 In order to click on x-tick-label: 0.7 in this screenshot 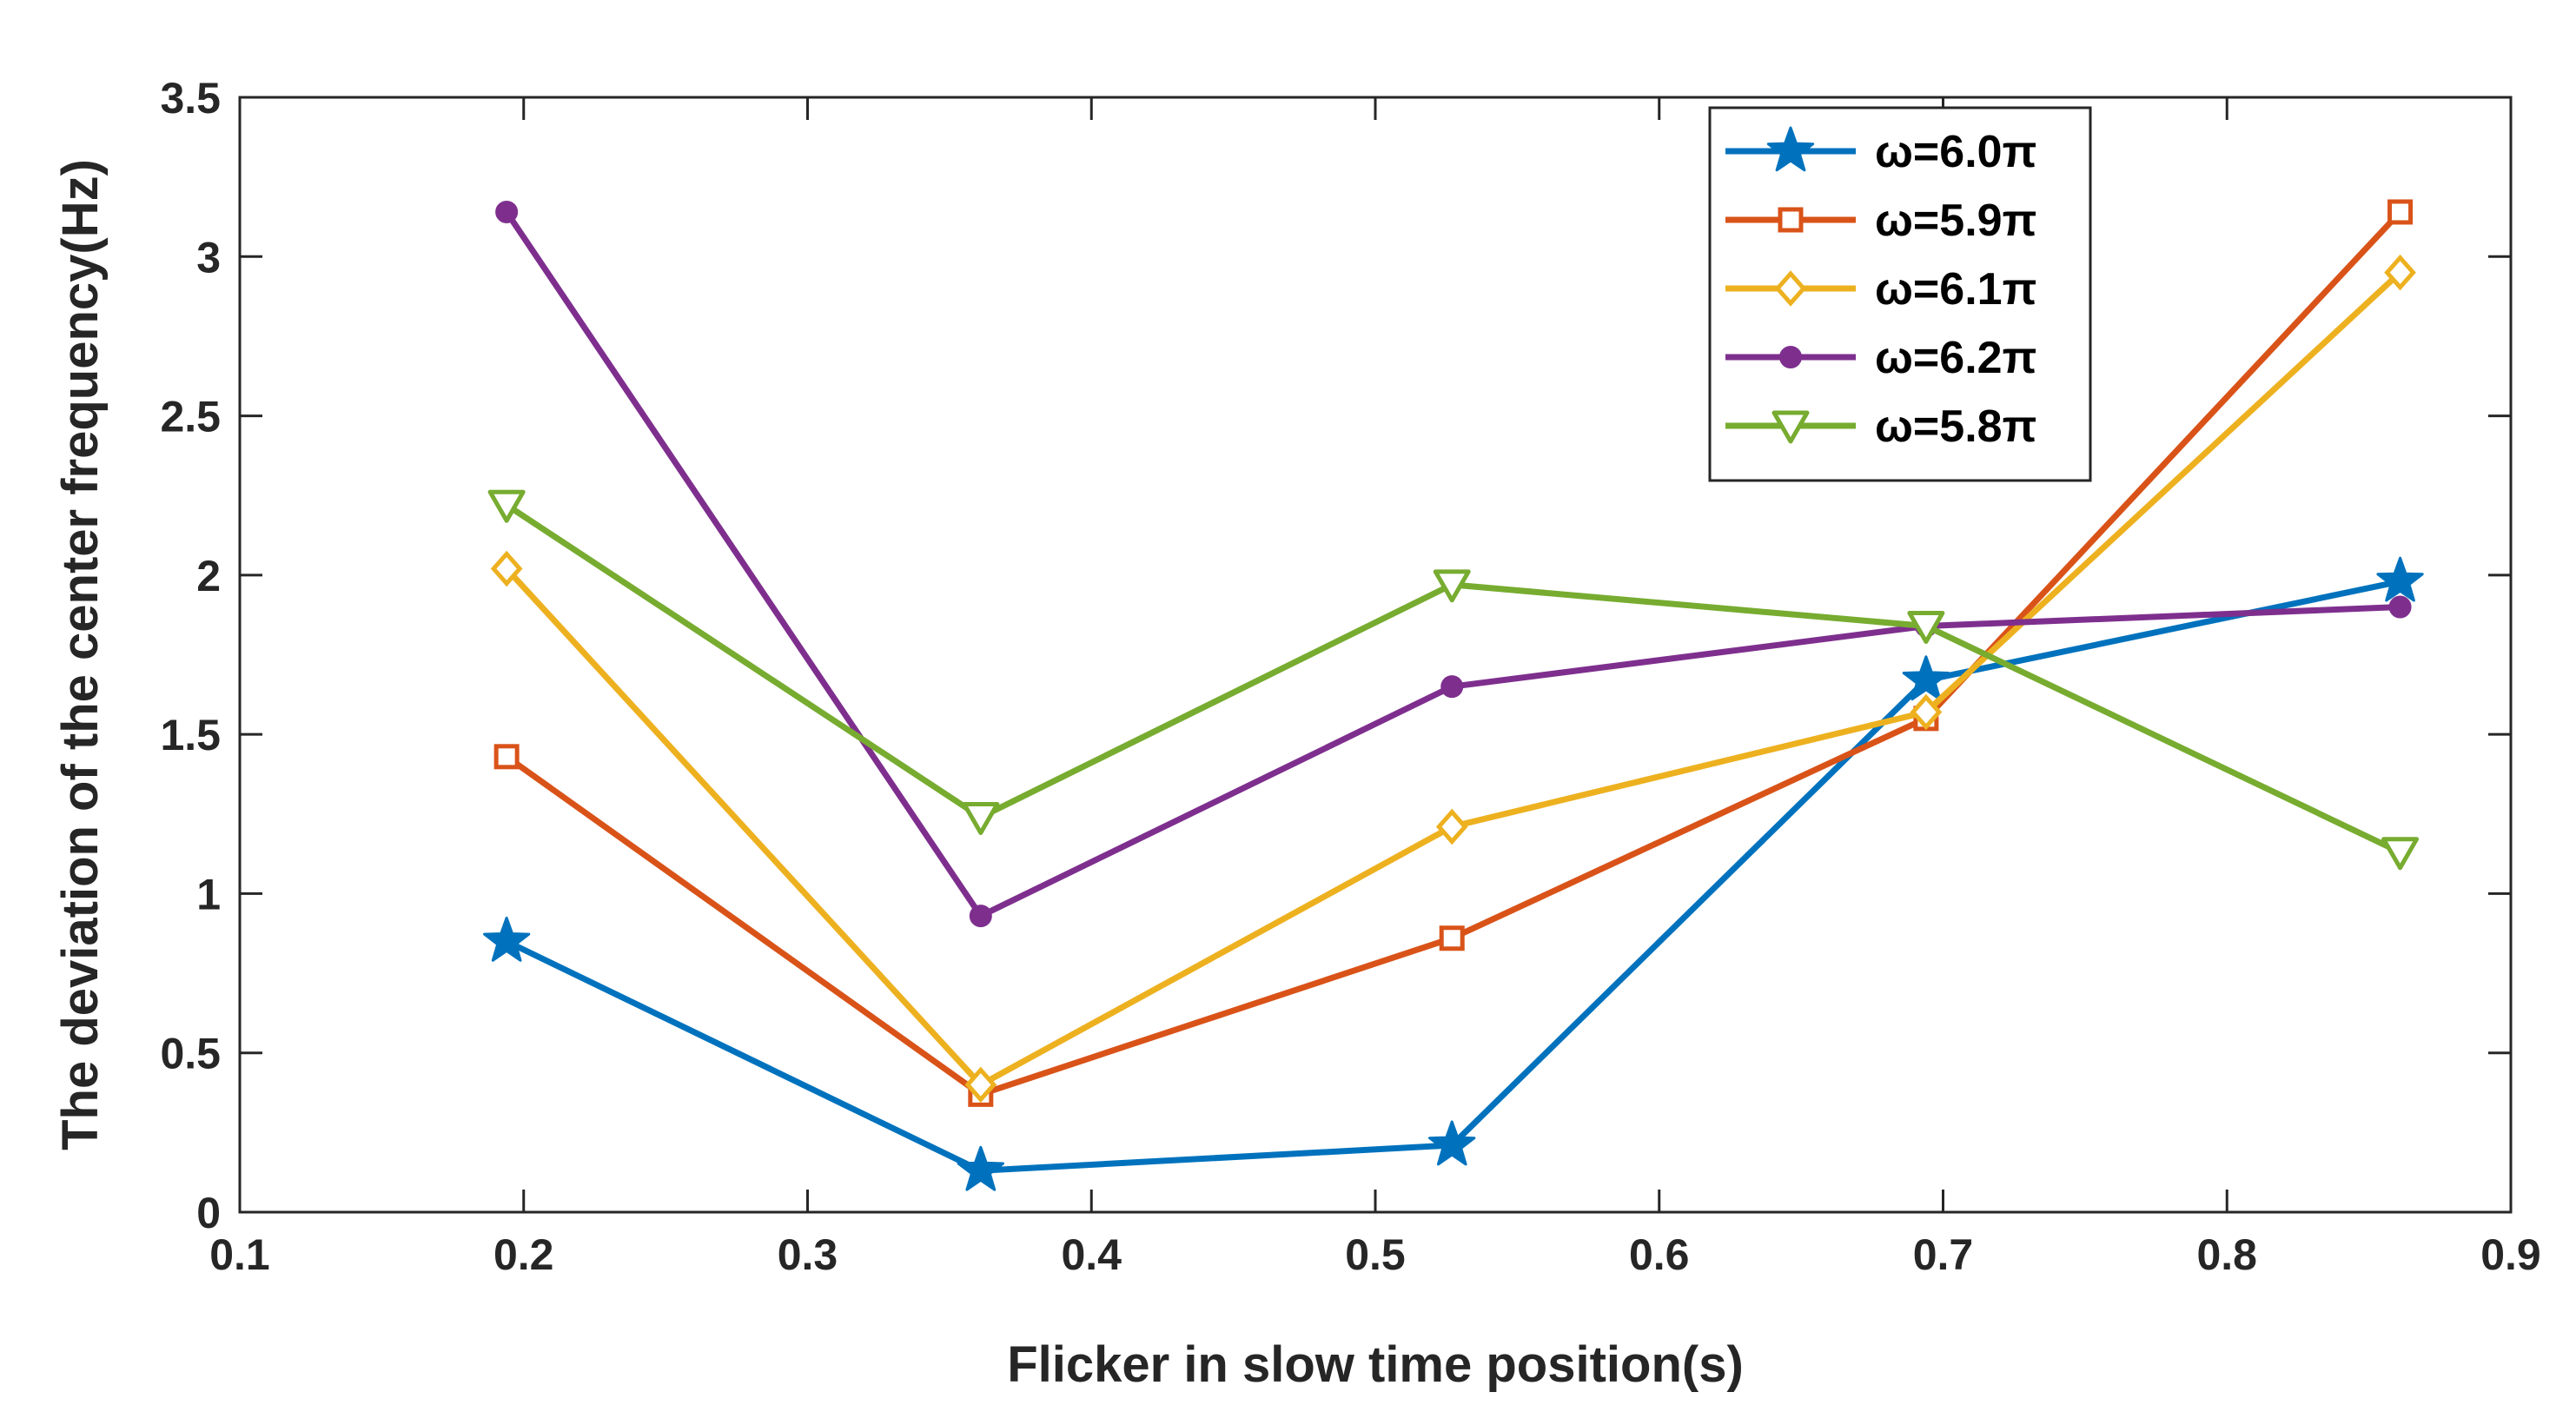, I will do `click(1943, 1254)`.